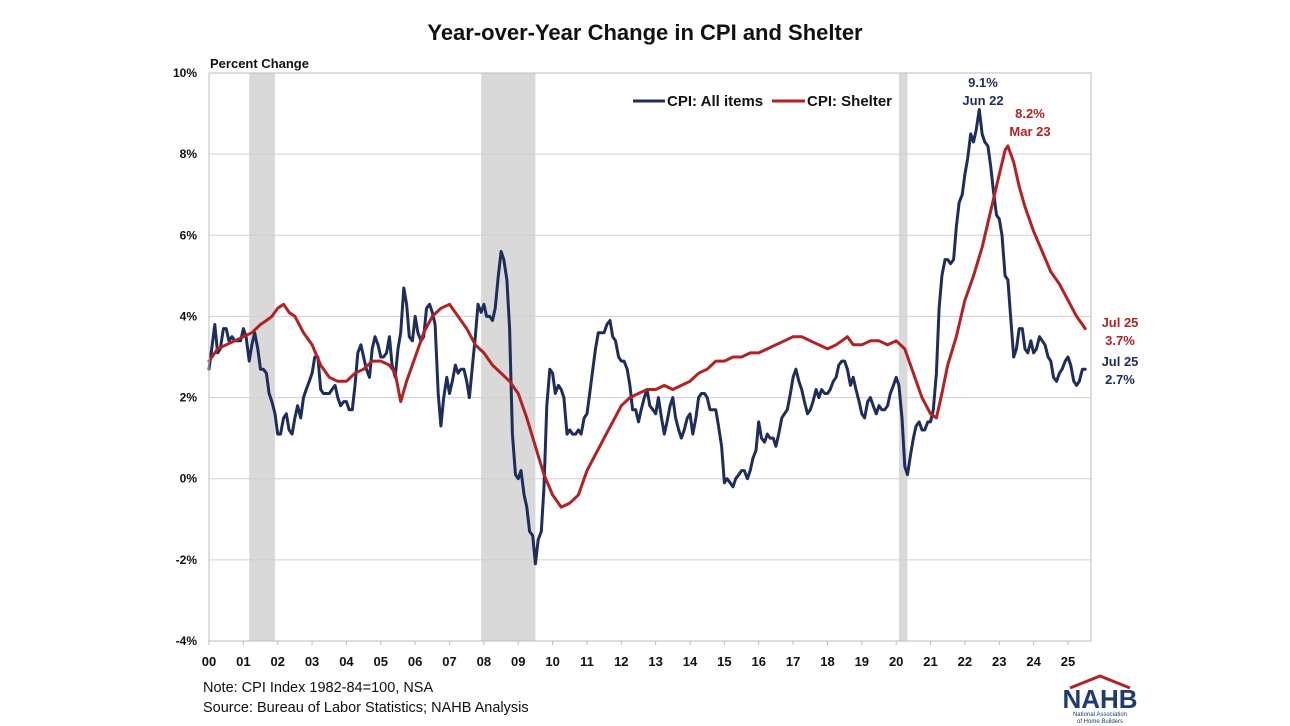  What do you see at coordinates (277, 661) in the screenshot?
I see `x-tick-label: 02` at bounding box center [277, 661].